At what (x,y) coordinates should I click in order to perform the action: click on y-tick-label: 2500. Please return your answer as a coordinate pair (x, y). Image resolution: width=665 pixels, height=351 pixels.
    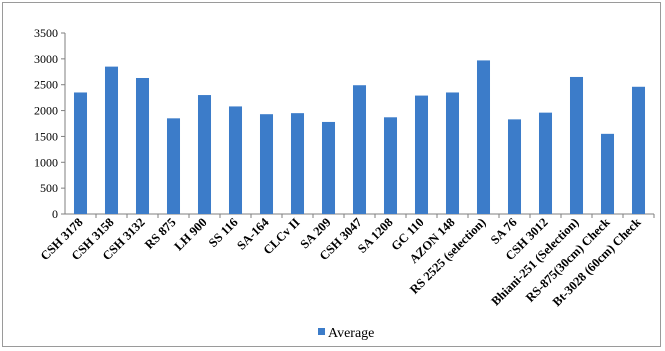
    Looking at the image, I should click on (46, 85).